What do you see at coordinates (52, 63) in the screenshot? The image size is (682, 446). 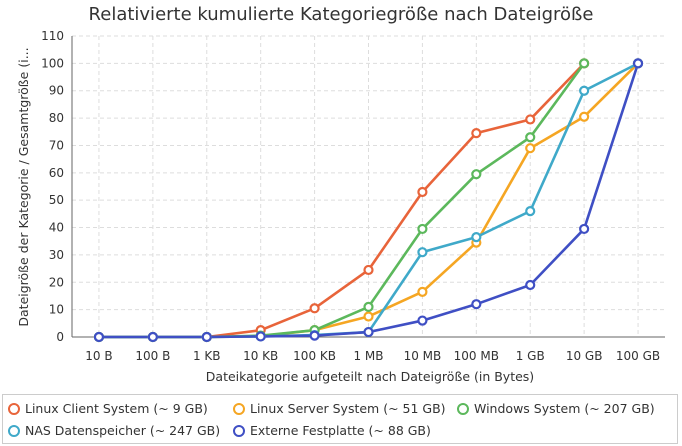 I see `y-tick-label: 100` at bounding box center [52, 63].